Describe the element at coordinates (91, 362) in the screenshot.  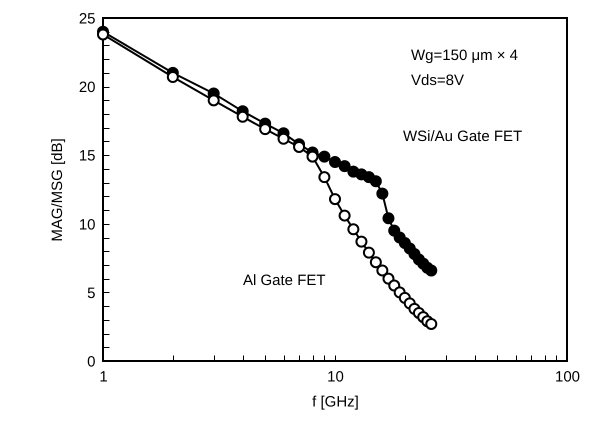
I see `y-tick-label: 0` at that location.